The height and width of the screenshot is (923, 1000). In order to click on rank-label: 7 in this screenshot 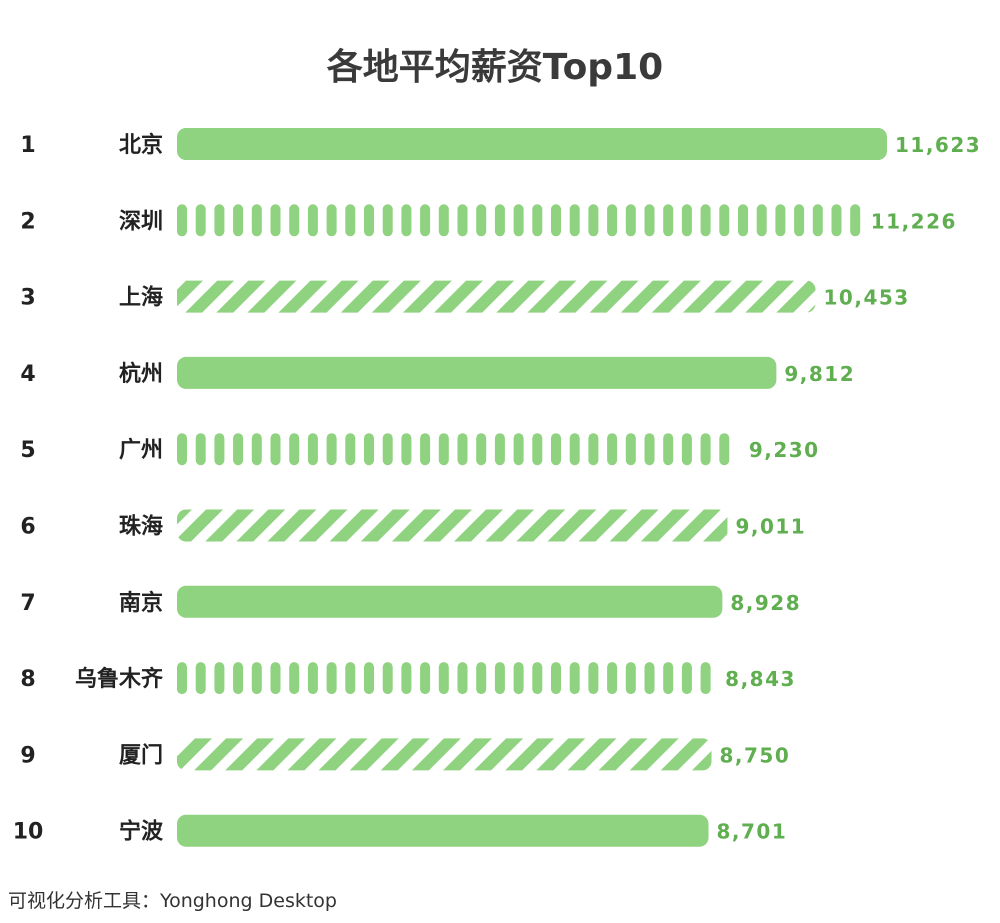, I will do `click(27, 603)`.